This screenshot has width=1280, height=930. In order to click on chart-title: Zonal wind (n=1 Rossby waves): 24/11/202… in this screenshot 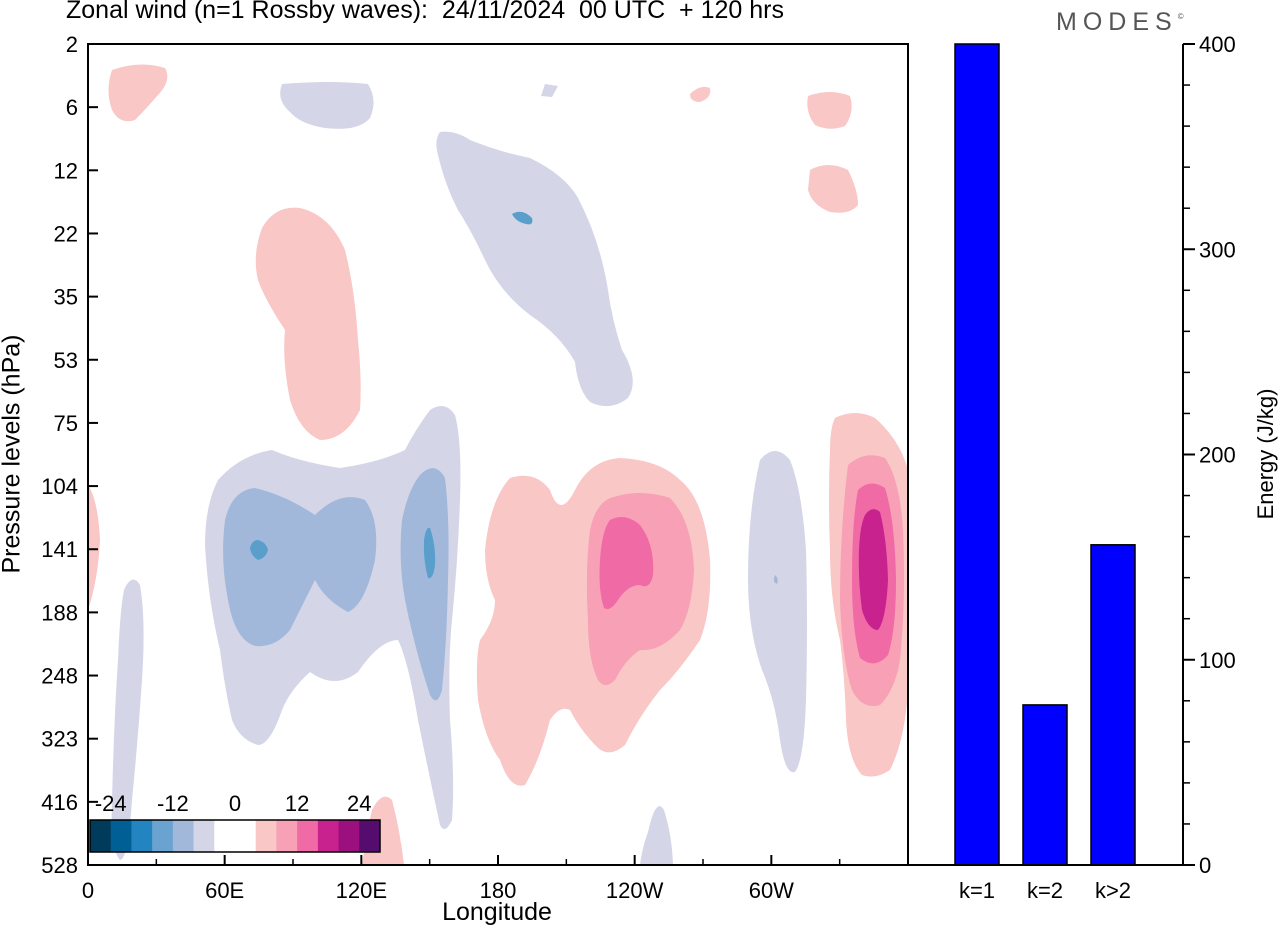, I will do `click(425, 12)`.